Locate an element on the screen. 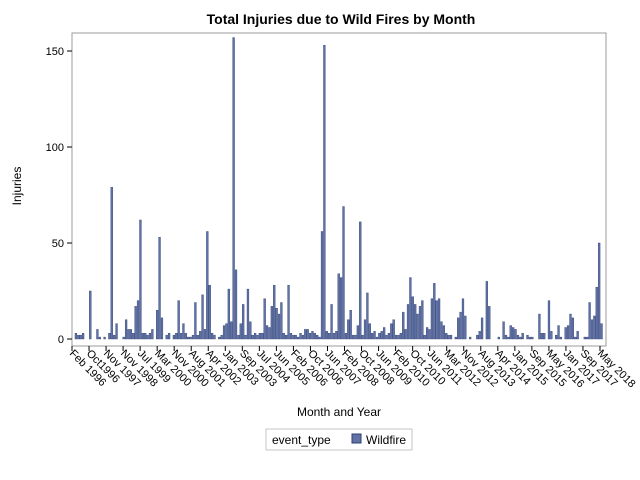 The image size is (640, 480). x-axis-label: Month and Year is located at coordinates (339, 412).